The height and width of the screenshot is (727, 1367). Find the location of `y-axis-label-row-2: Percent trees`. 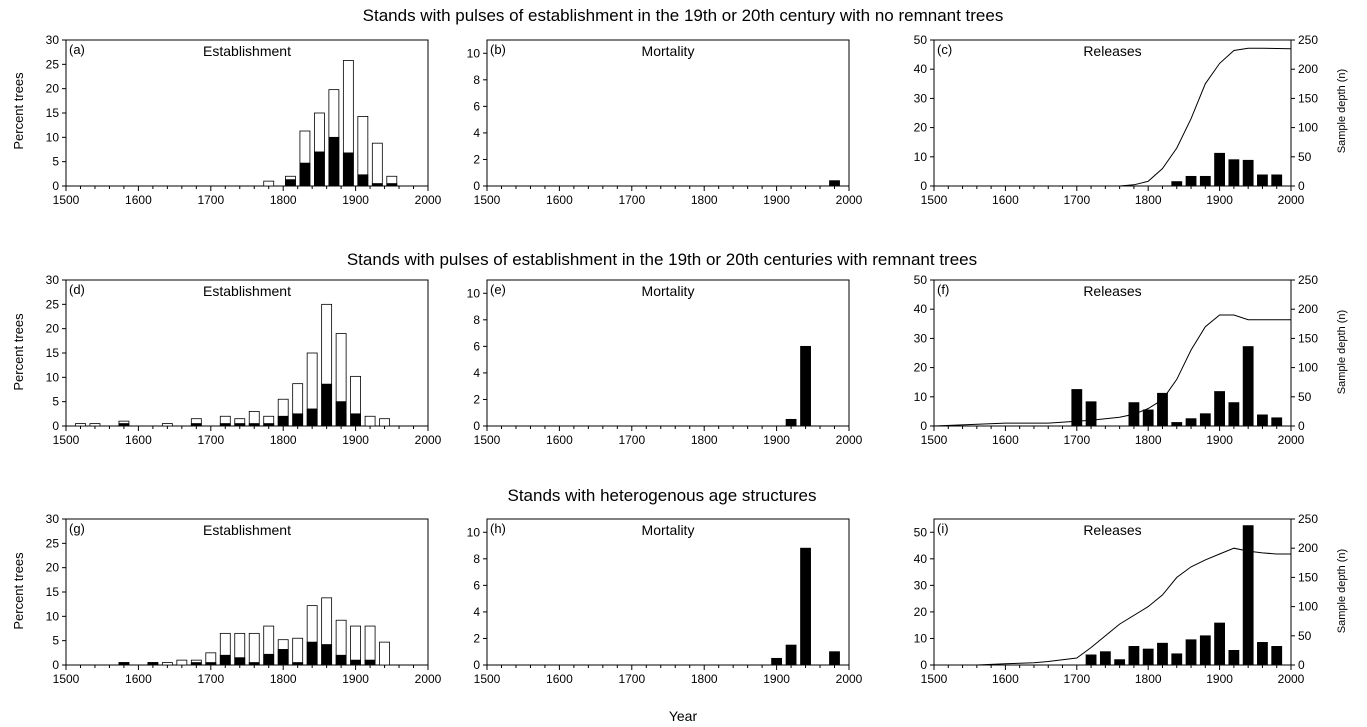

y-axis-label-row-2: Percent trees is located at coordinates (18, 352).